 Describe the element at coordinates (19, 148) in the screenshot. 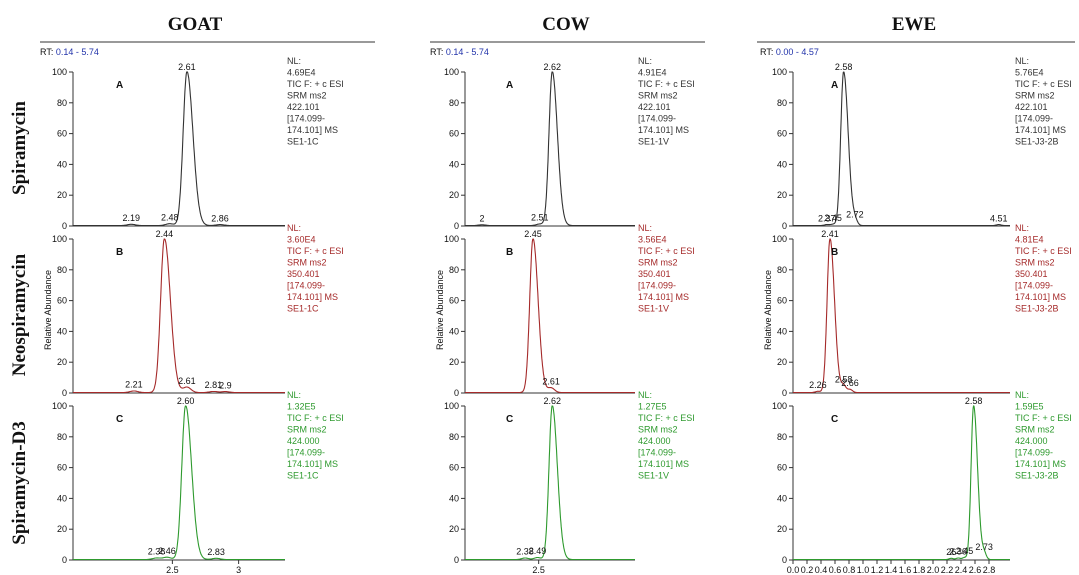

I see `row-label-spiramycin: Spiramycin` at that location.